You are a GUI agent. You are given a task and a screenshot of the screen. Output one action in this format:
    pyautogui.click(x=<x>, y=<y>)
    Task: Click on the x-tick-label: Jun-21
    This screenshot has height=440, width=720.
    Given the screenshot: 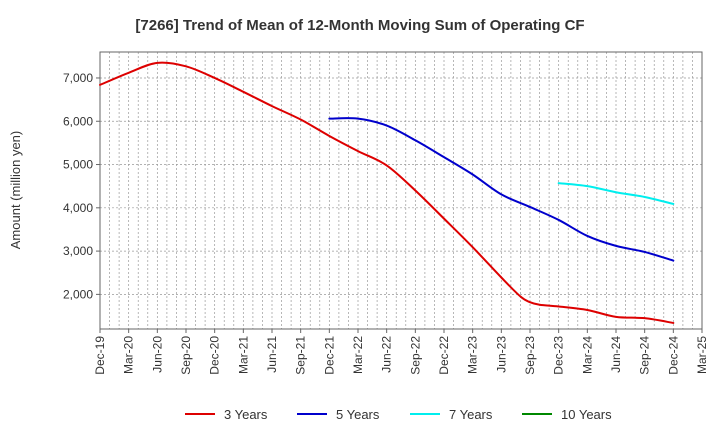 What is the action you would take?
    pyautogui.click(x=272, y=354)
    